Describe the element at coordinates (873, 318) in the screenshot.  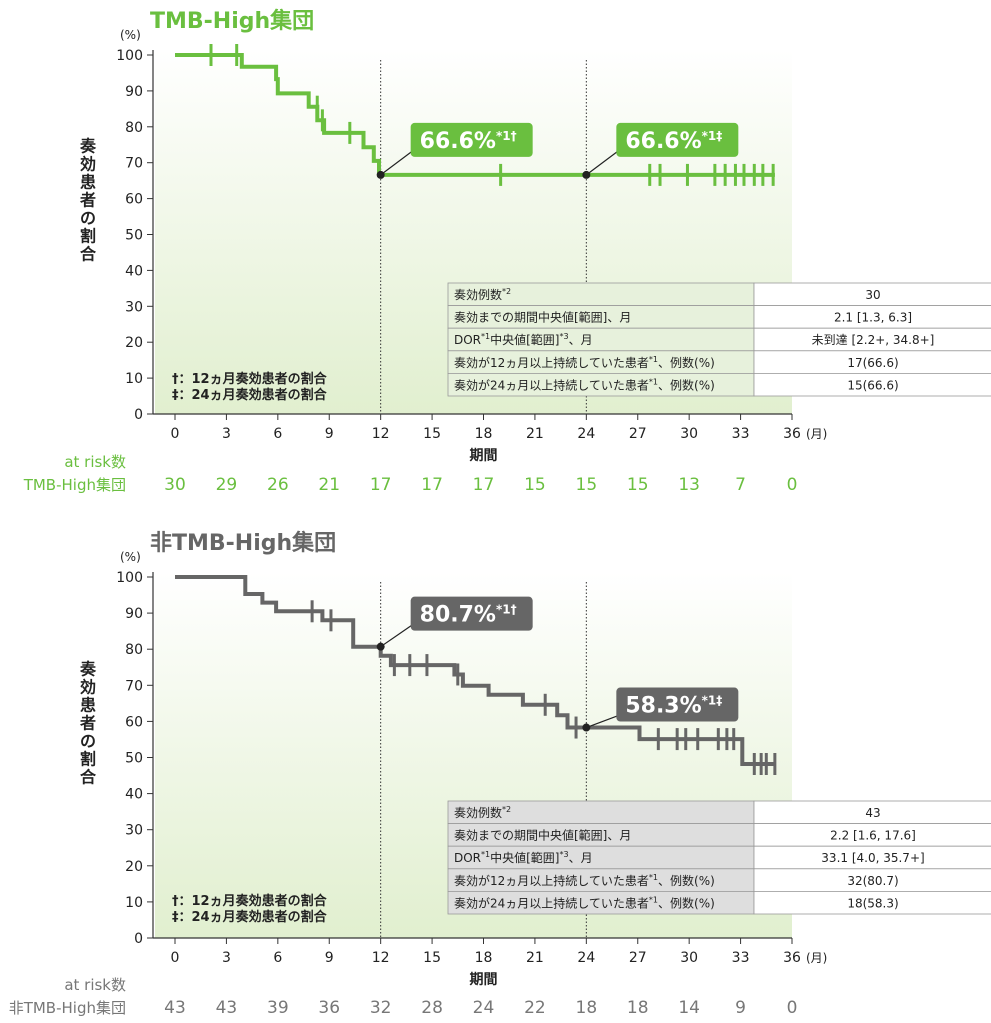
I see `table-row-value: 2.1 [1.3, 6.3]` at that location.